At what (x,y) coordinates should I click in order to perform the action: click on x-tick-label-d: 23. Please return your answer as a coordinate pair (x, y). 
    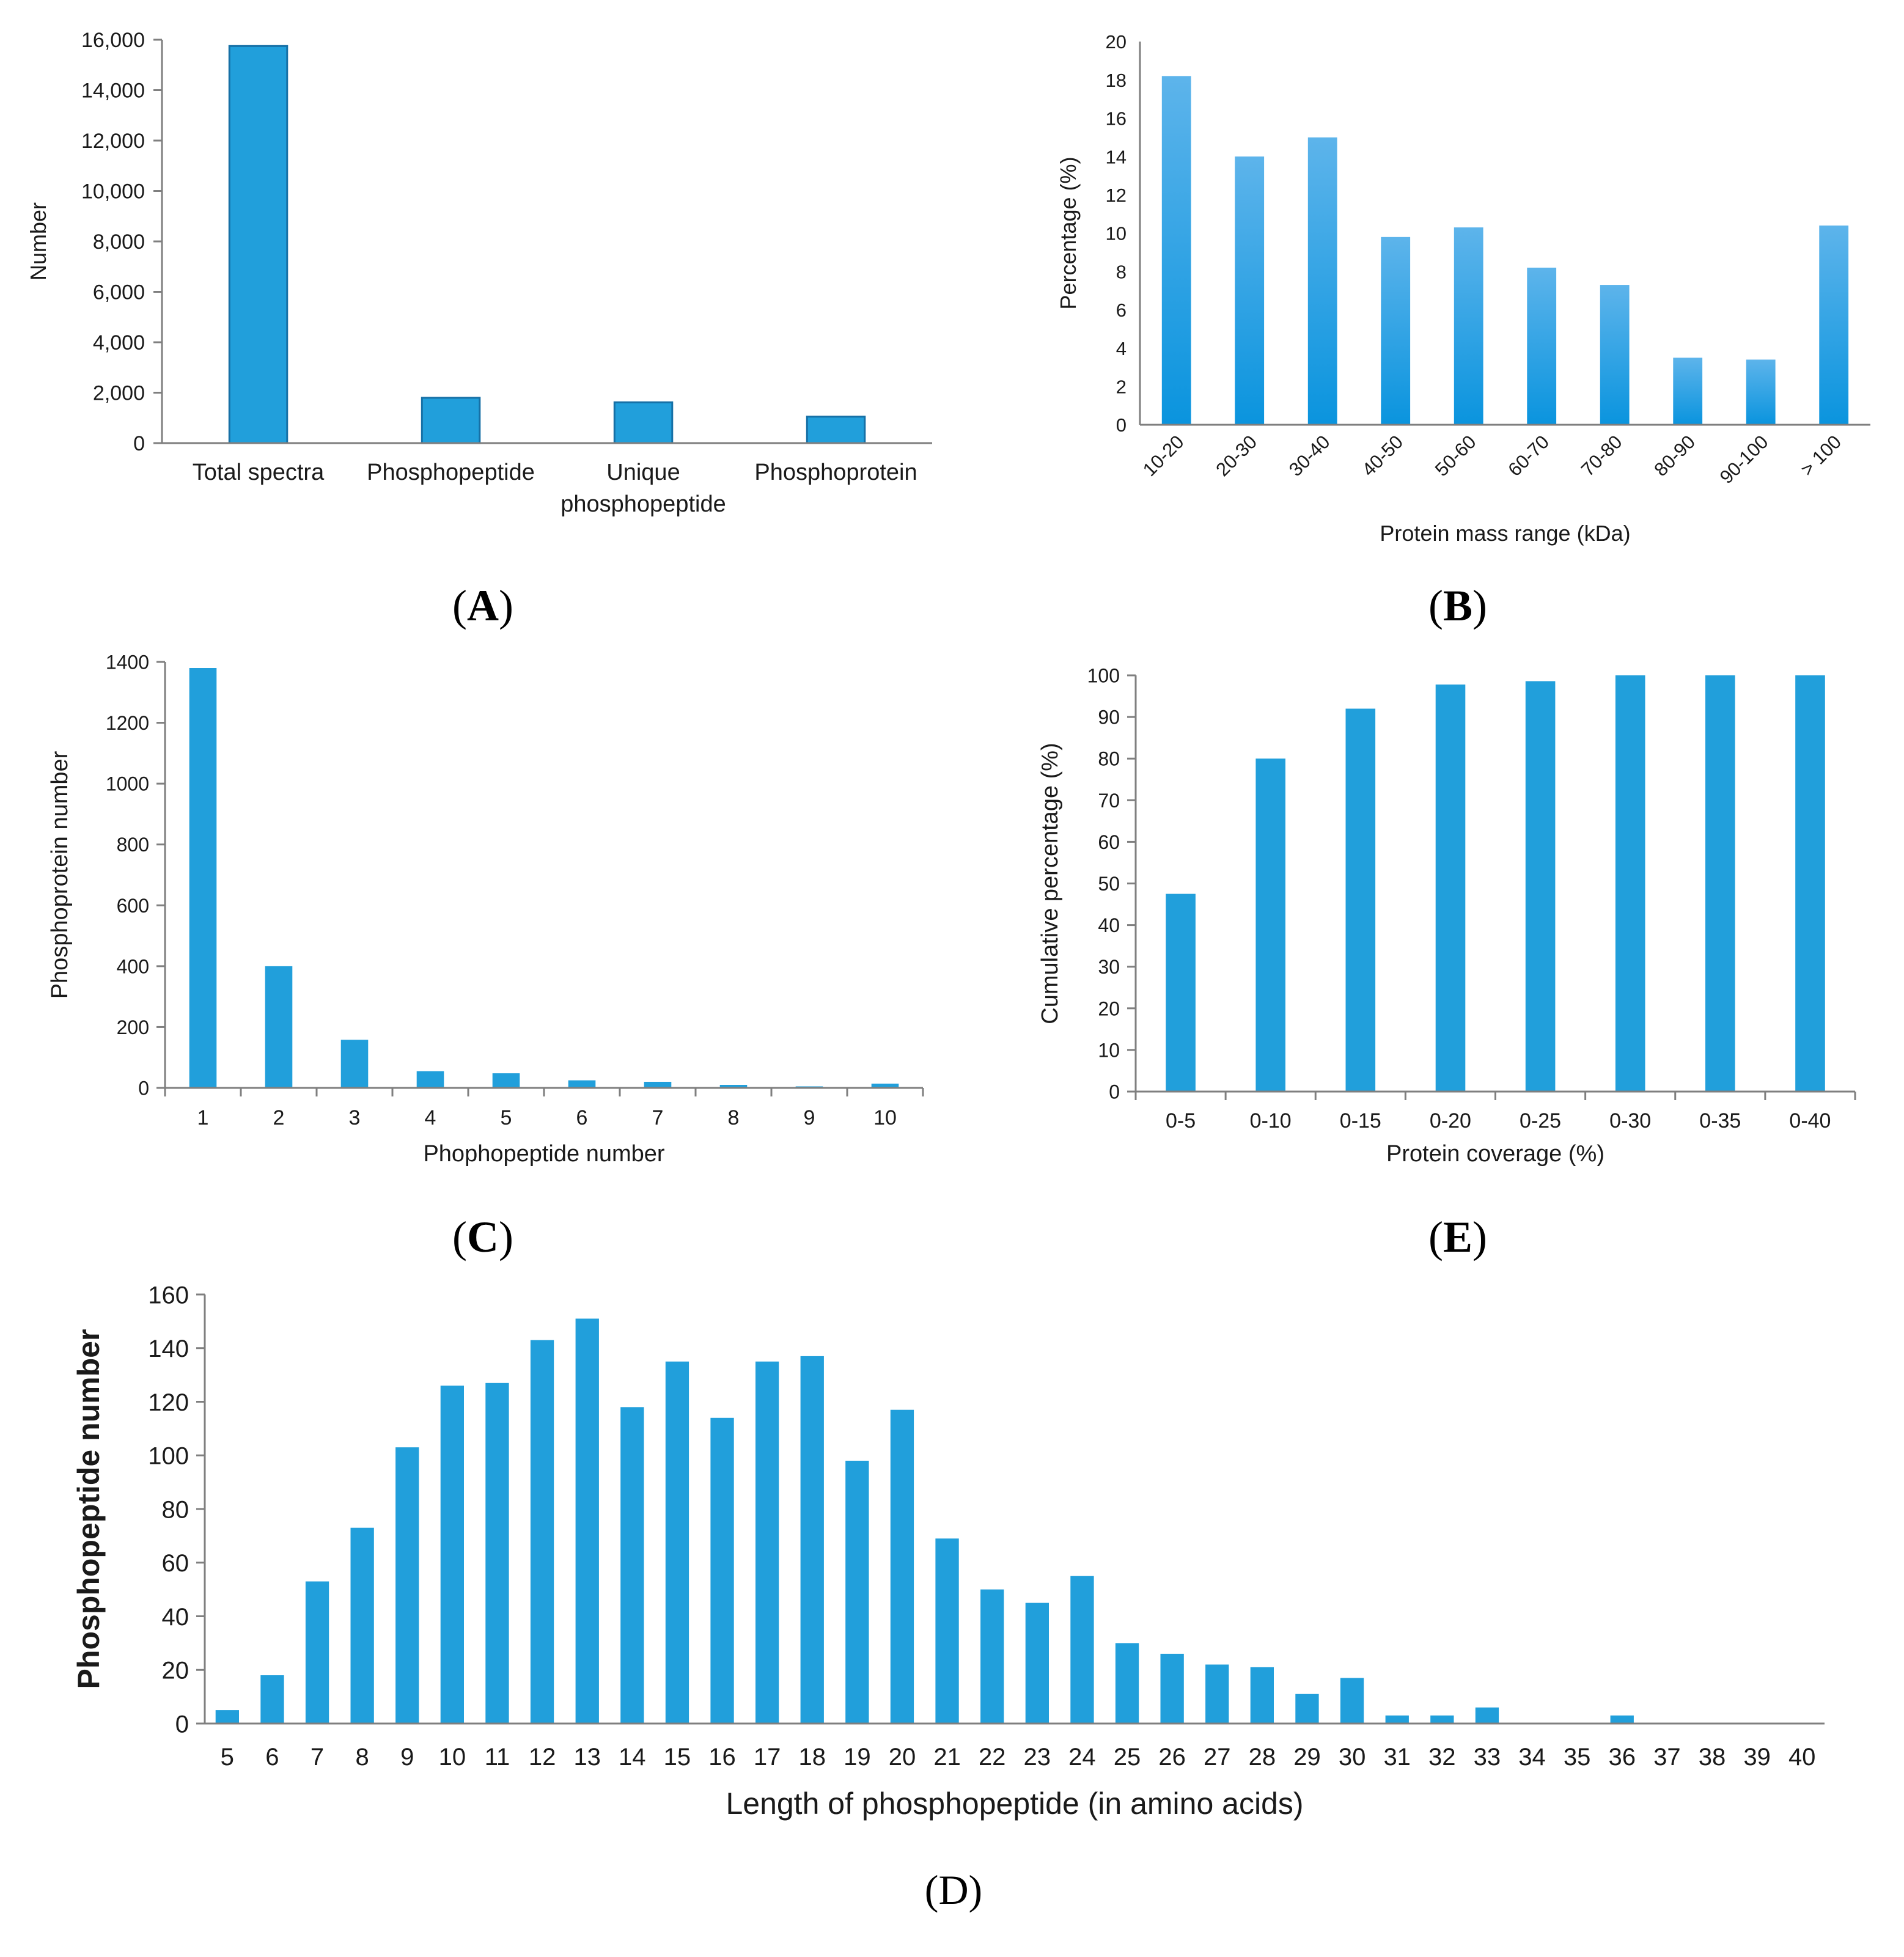
    Looking at the image, I should click on (1037, 1757).